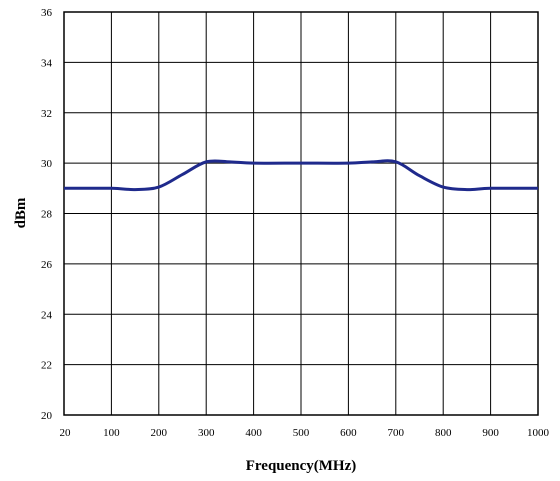 The width and height of the screenshot is (560, 481). I want to click on series-line, so click(301, 175).